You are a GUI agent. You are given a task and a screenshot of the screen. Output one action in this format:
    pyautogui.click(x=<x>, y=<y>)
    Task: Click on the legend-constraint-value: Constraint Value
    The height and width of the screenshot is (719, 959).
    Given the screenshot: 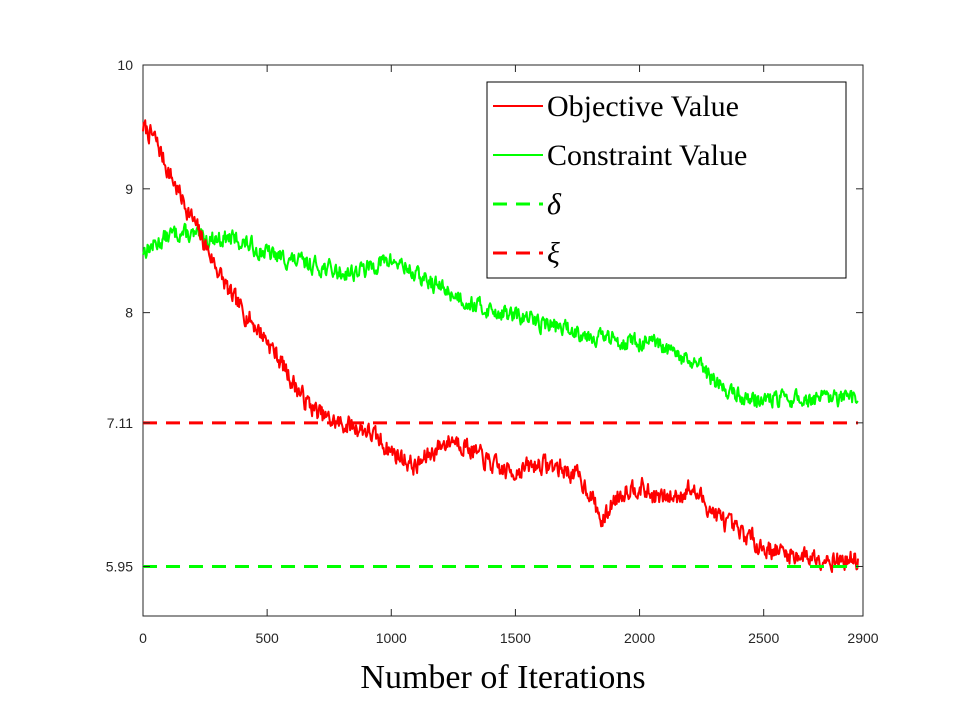 What is the action you would take?
    pyautogui.click(x=620, y=155)
    